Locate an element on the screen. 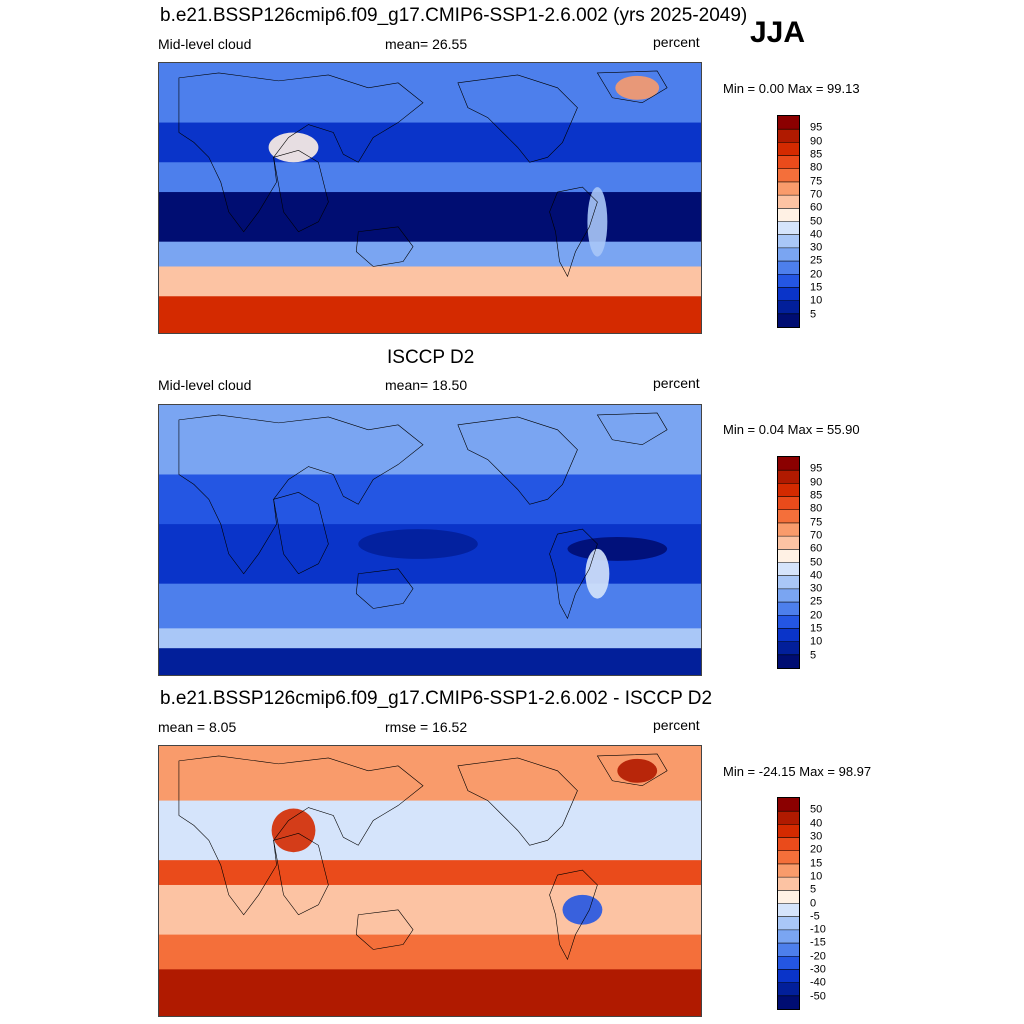 This screenshot has height=1024, width=1024. colorbar-tick-label: 10 is located at coordinates (816, 641).